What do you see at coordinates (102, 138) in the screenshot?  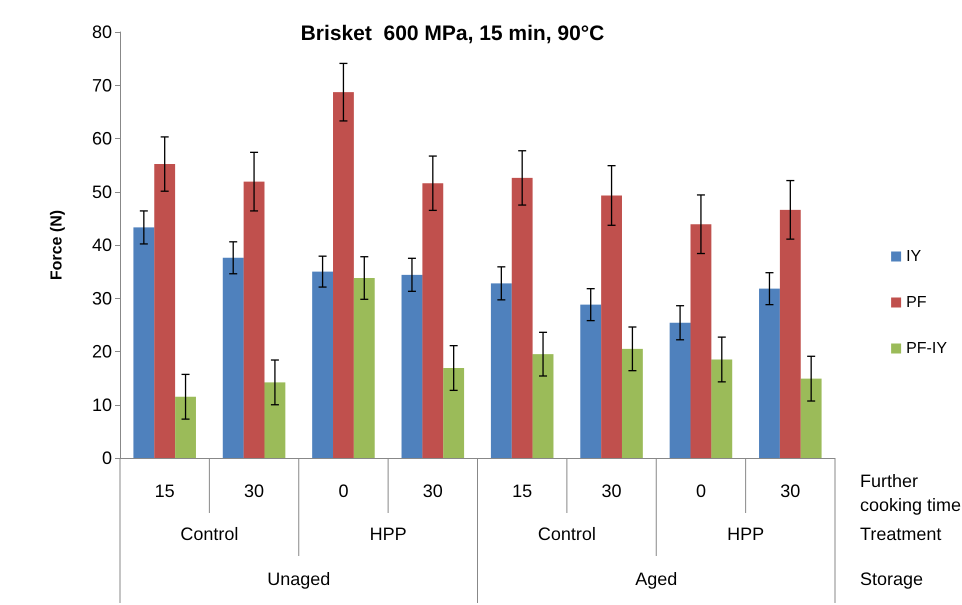 I see `y-tick-label: 60` at bounding box center [102, 138].